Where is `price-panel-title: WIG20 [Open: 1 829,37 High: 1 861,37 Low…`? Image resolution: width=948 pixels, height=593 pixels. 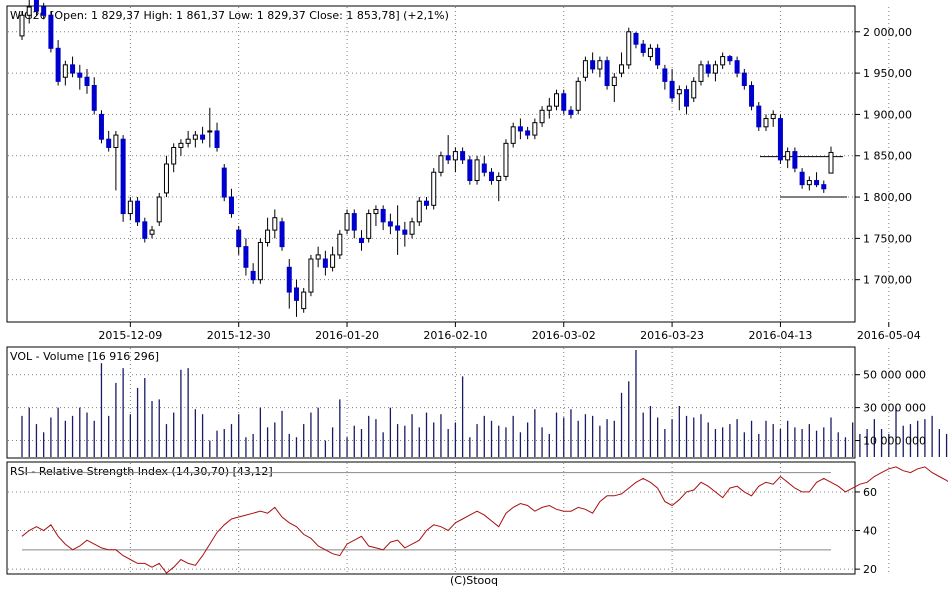 price-panel-title: WIG20 [Open: 1 829,37 High: 1 861,37 Low… is located at coordinates (229, 15).